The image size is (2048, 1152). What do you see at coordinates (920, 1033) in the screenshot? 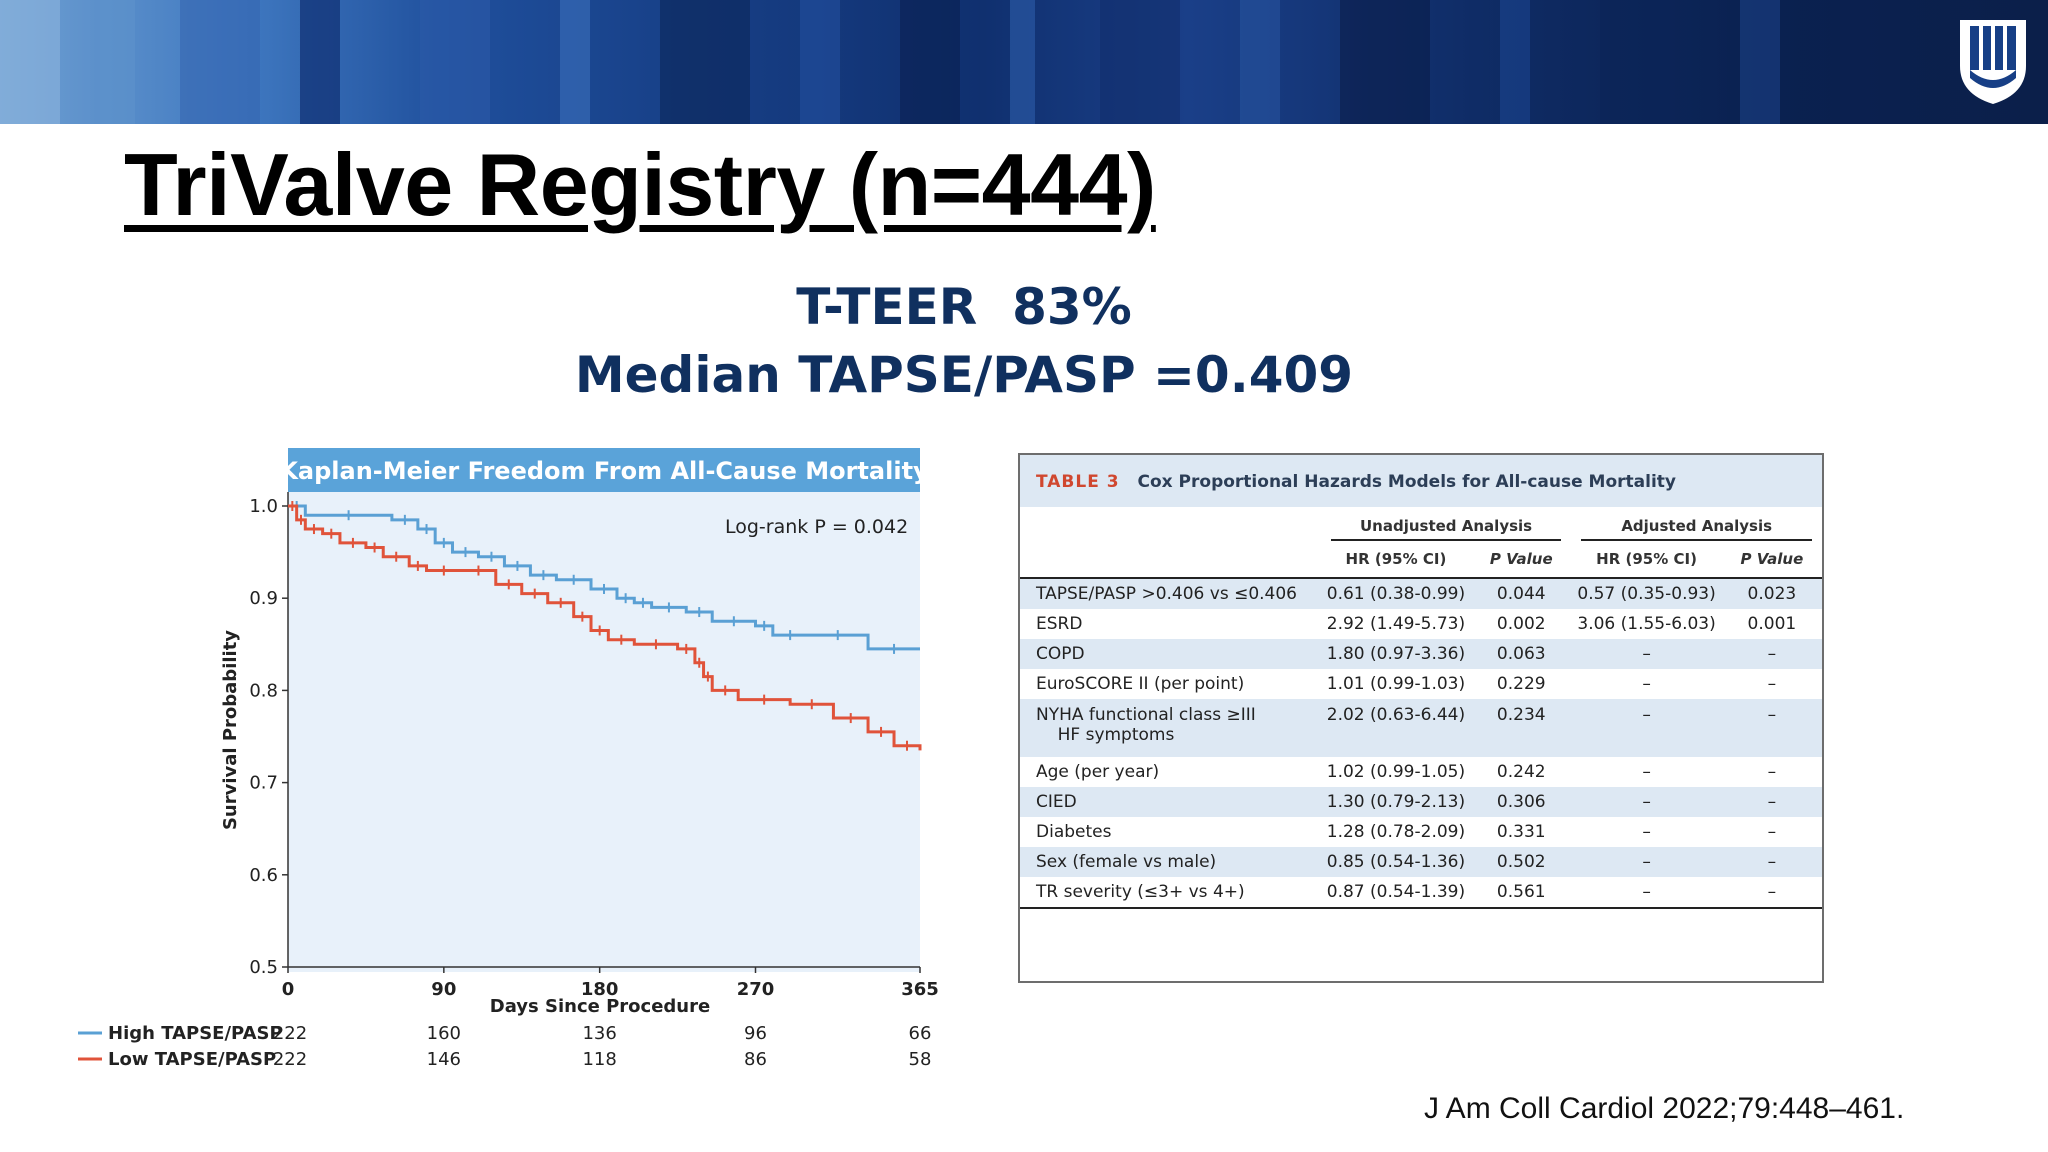
I see `at-risk-count: 66` at bounding box center [920, 1033].